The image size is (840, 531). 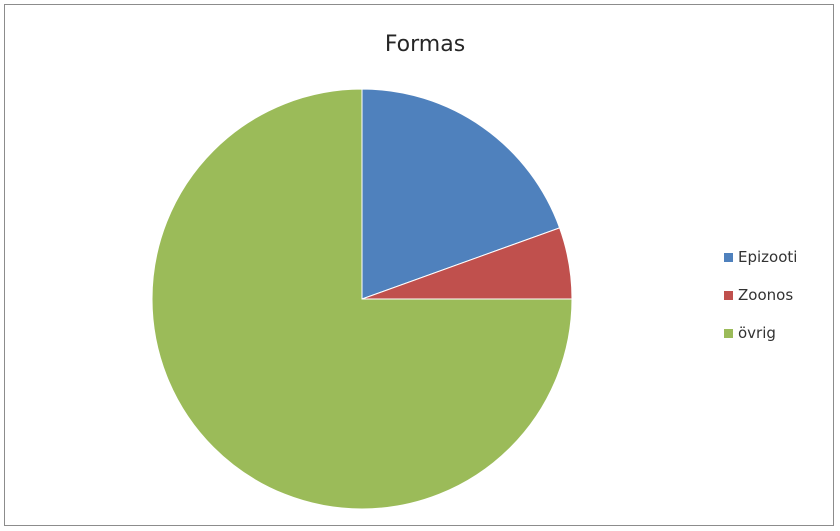 What do you see at coordinates (768, 257) in the screenshot?
I see `legend-label-epizooti: Epizooti` at bounding box center [768, 257].